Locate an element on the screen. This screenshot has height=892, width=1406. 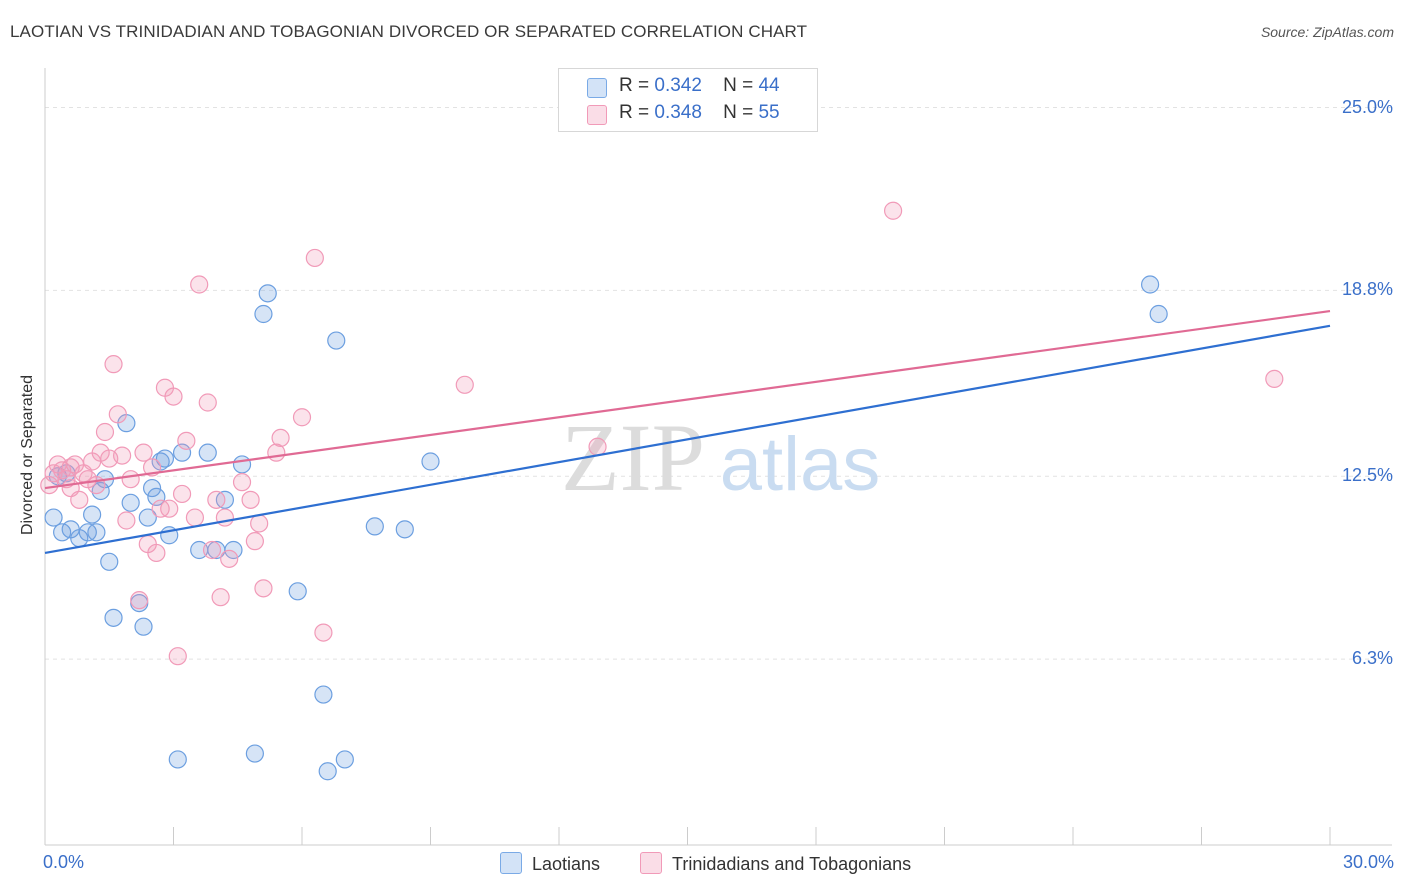
trinidadians-swatch is located at coordinates (597, 115).